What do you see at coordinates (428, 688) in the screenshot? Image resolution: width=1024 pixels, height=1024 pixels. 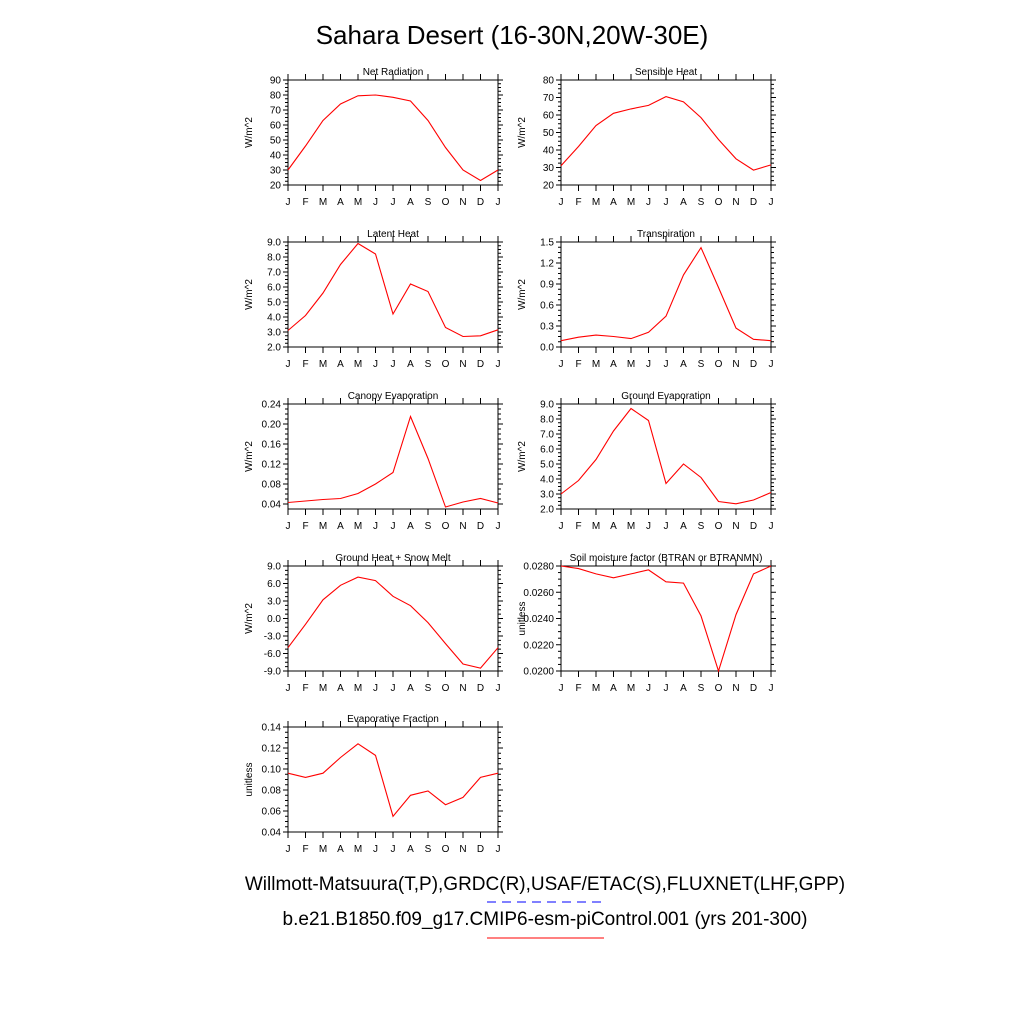 I see `x-tick-label: S` at bounding box center [428, 688].